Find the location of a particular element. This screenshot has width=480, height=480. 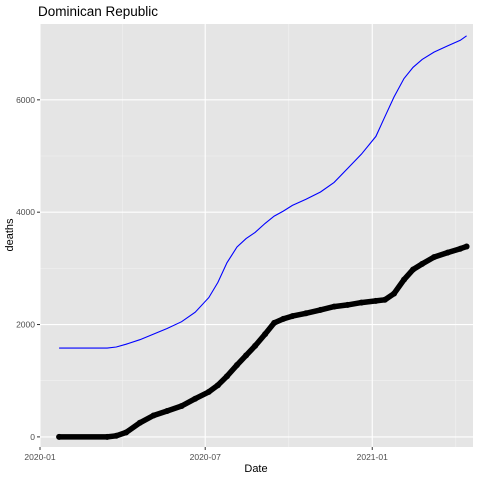

x-tick-label: 2021-01 is located at coordinates (372, 457).